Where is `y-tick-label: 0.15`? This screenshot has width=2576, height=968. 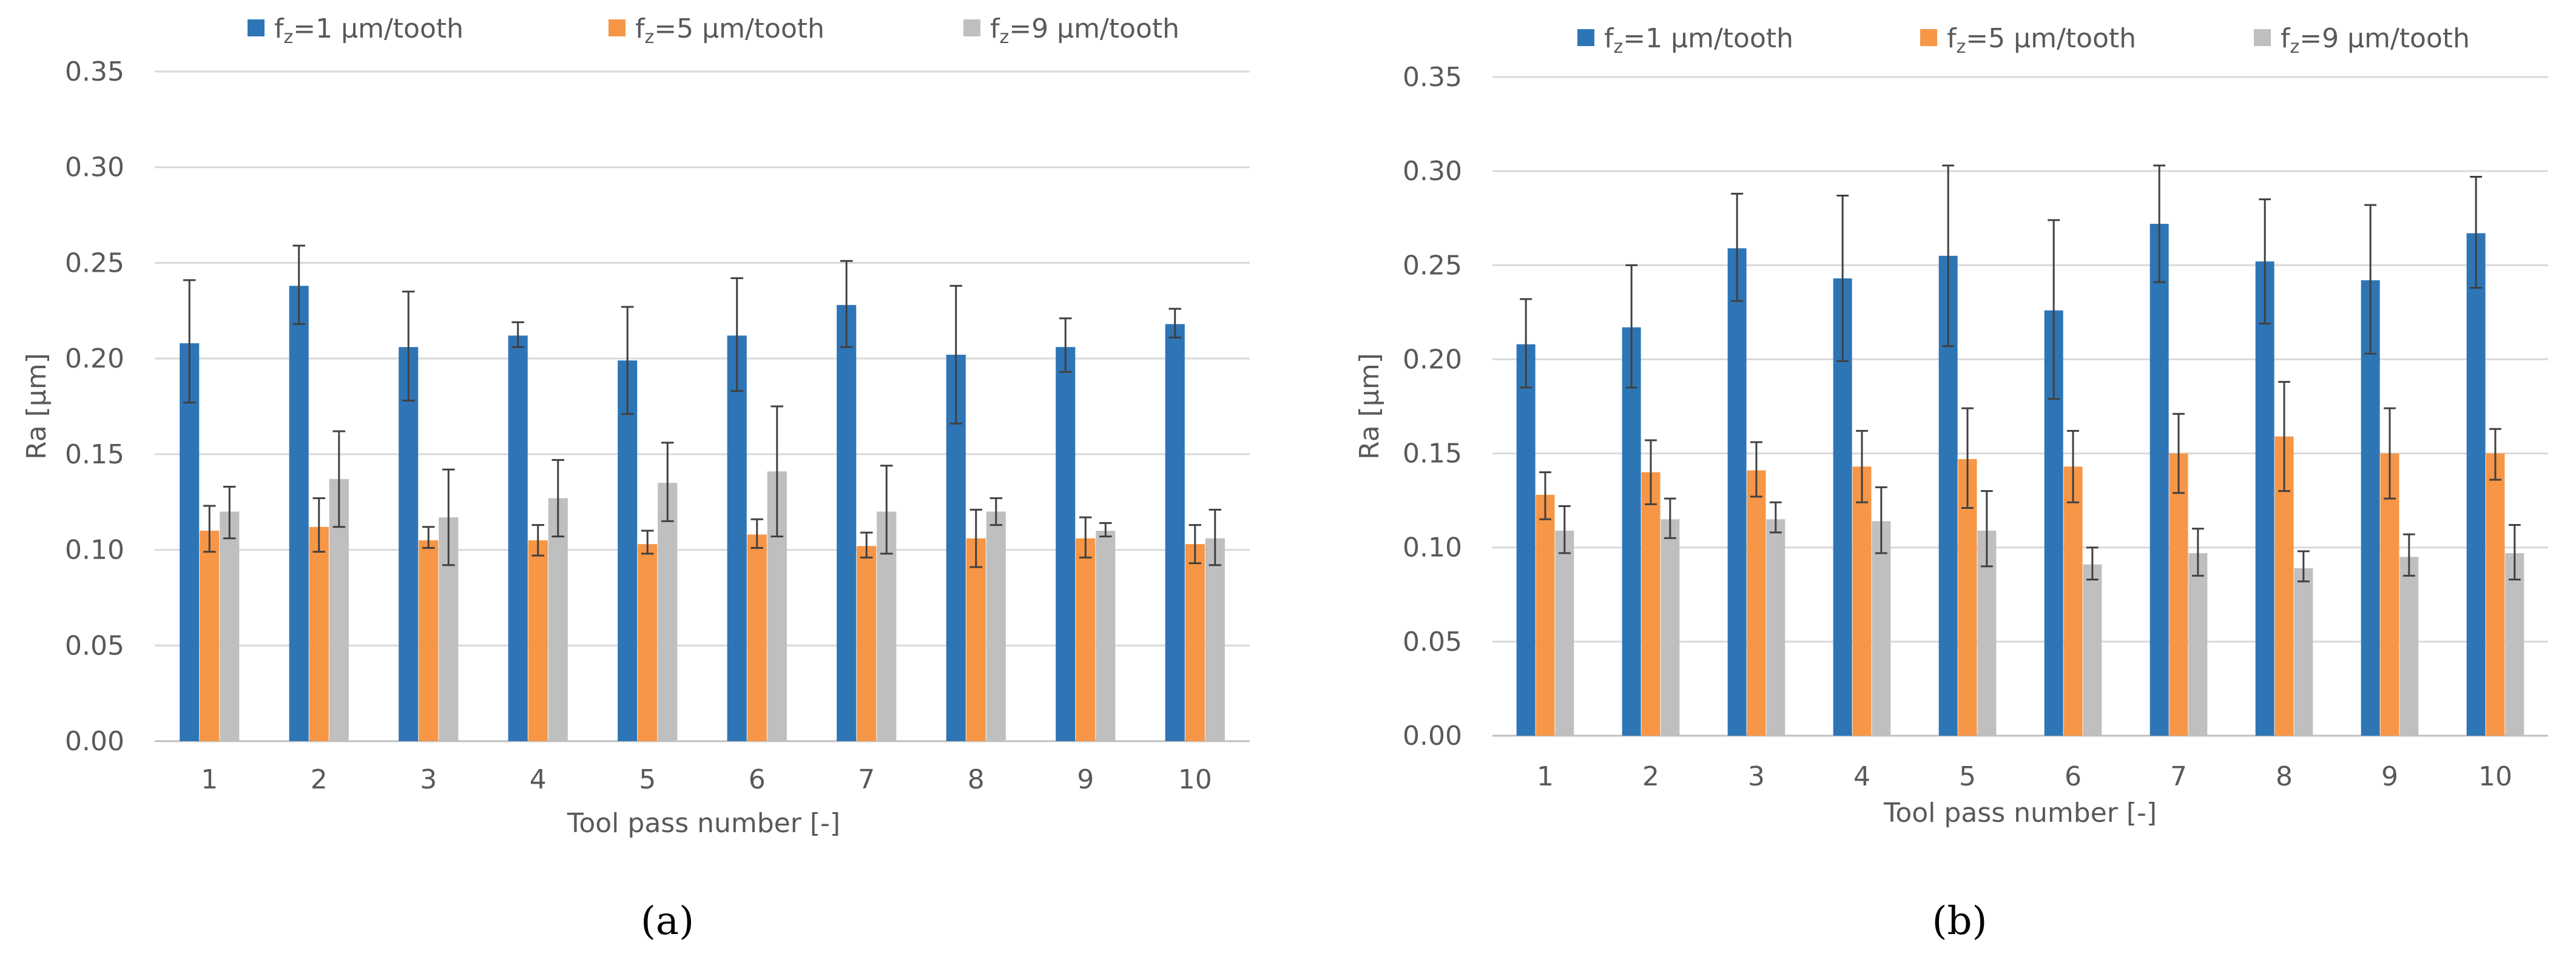 y-tick-label: 0.15 is located at coordinates (95, 454).